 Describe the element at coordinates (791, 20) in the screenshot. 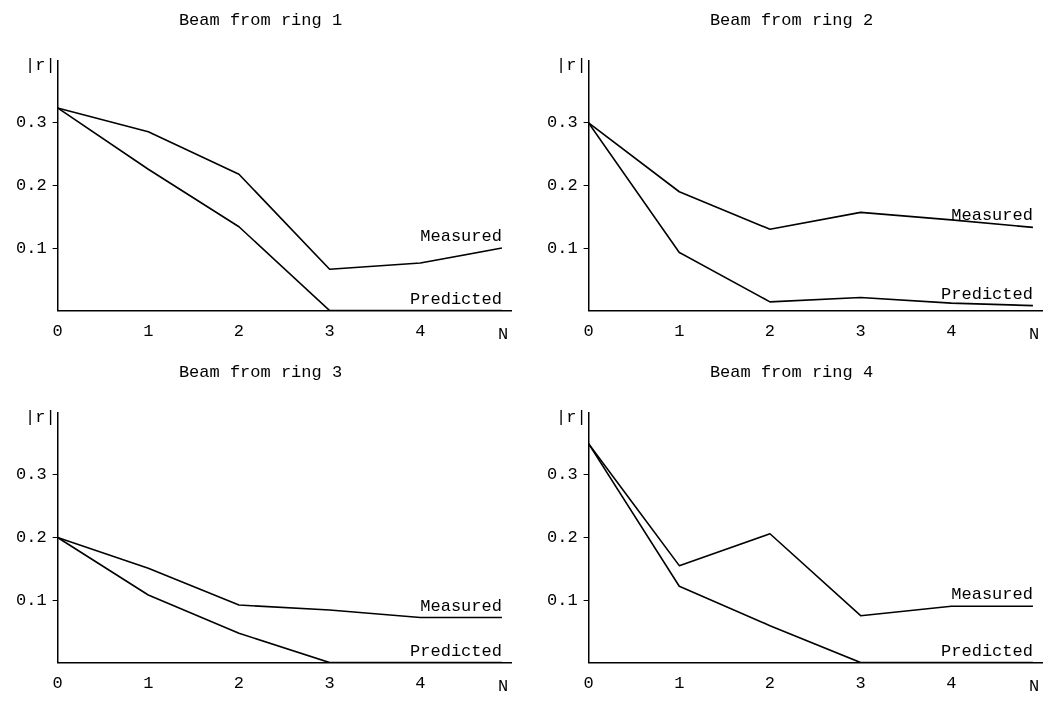

I see `chart-title: Beam from ring 2` at that location.